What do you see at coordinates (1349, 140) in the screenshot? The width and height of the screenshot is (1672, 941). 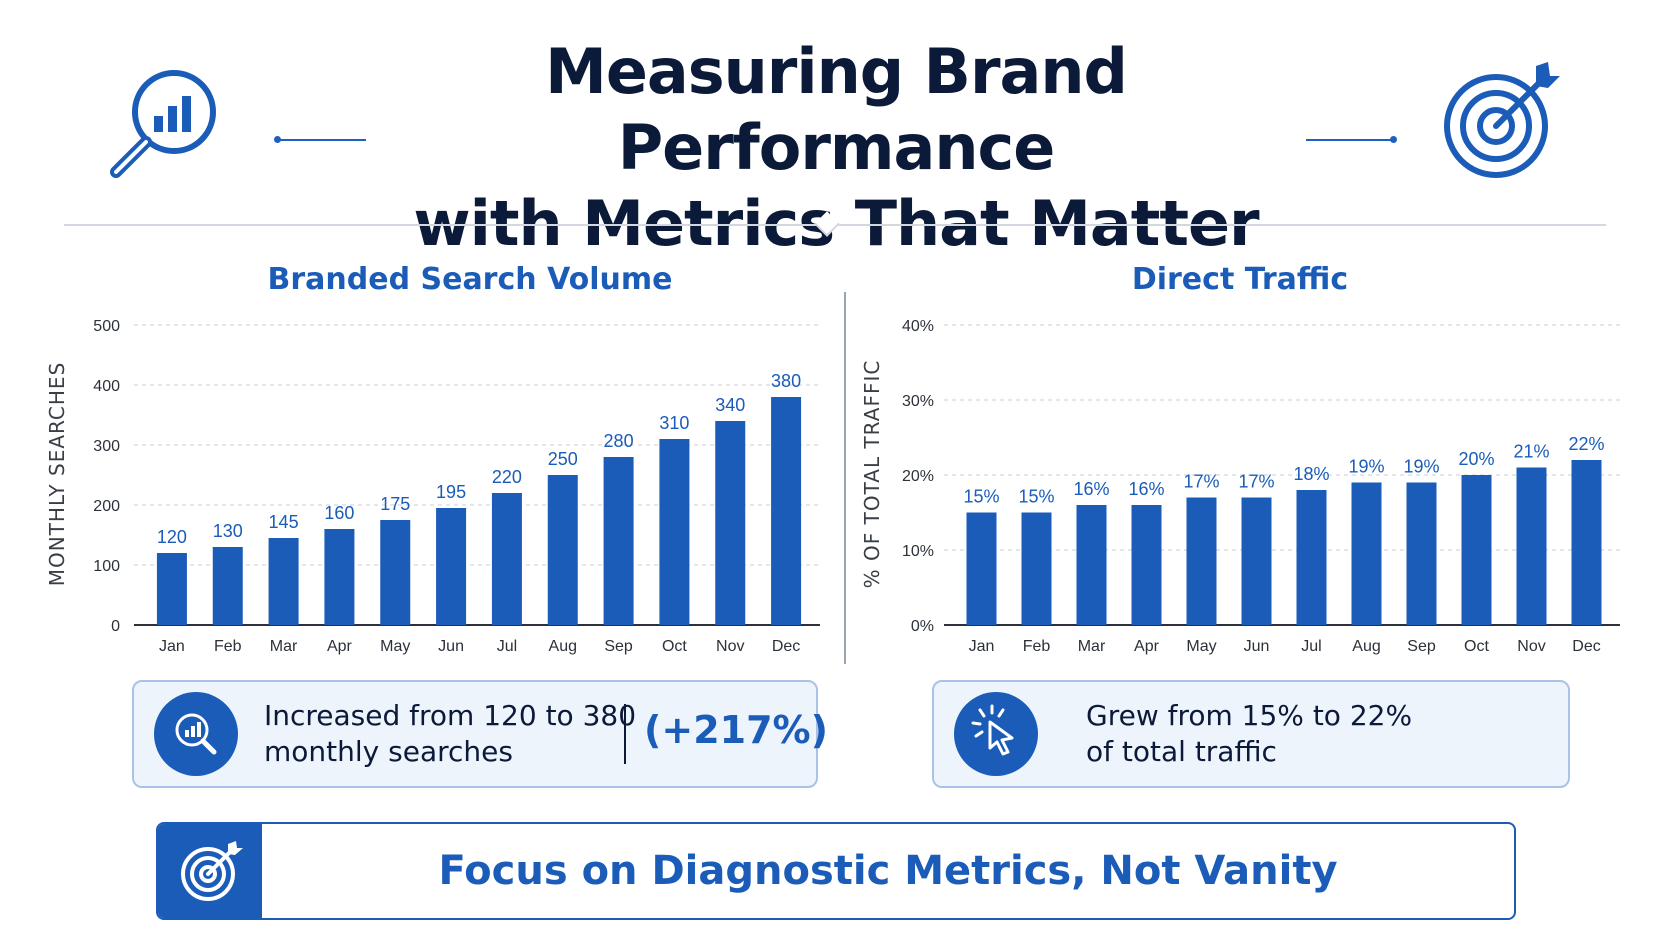 I see `header-right-line` at bounding box center [1349, 140].